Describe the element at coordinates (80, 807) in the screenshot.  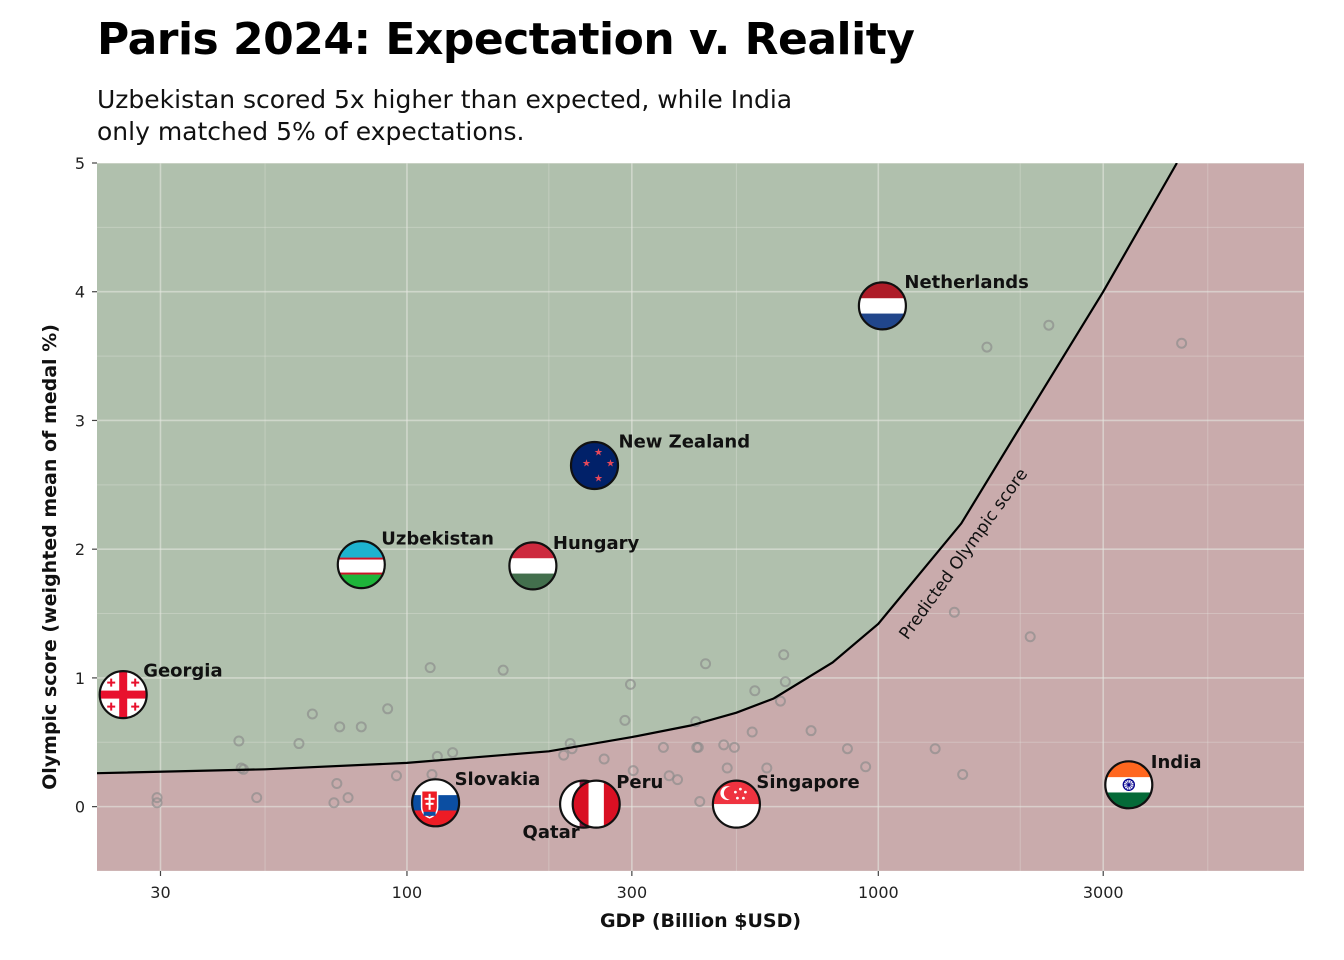
I see `y-tick-label: 0` at that location.